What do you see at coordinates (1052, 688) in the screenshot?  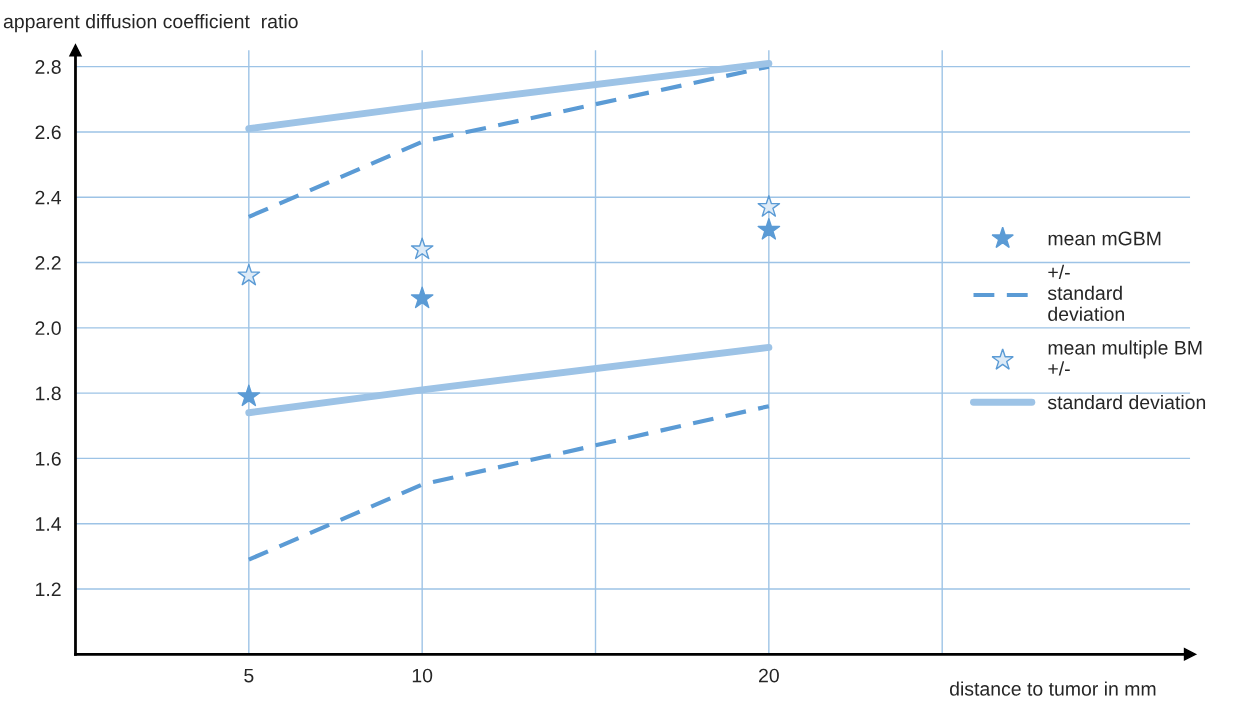 I see `x-axis-title: distance to tumor in mm` at bounding box center [1052, 688].